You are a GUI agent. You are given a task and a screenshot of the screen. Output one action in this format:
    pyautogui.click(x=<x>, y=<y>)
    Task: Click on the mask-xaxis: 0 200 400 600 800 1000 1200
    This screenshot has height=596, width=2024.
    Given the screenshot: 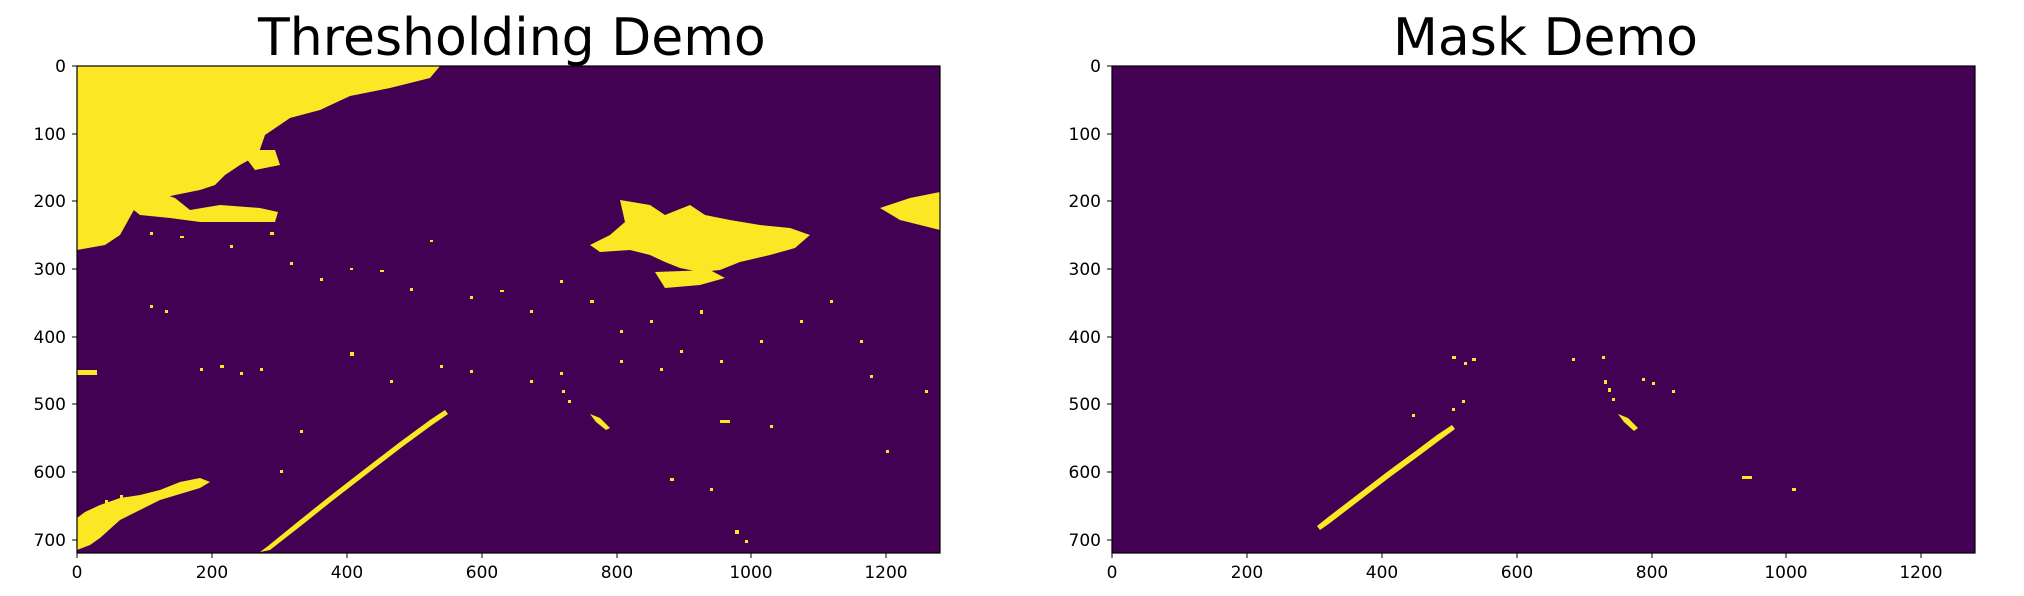 What is the action you would take?
    pyautogui.click(x=1525, y=568)
    